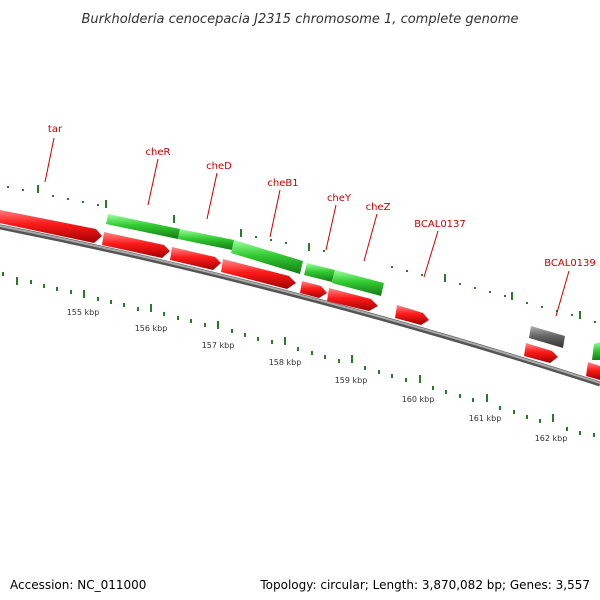 Image resolution: width=600 pixels, height=600 pixels. What do you see at coordinates (485, 418) in the screenshot?
I see `kbp-label-161: 161 kbp` at bounding box center [485, 418].